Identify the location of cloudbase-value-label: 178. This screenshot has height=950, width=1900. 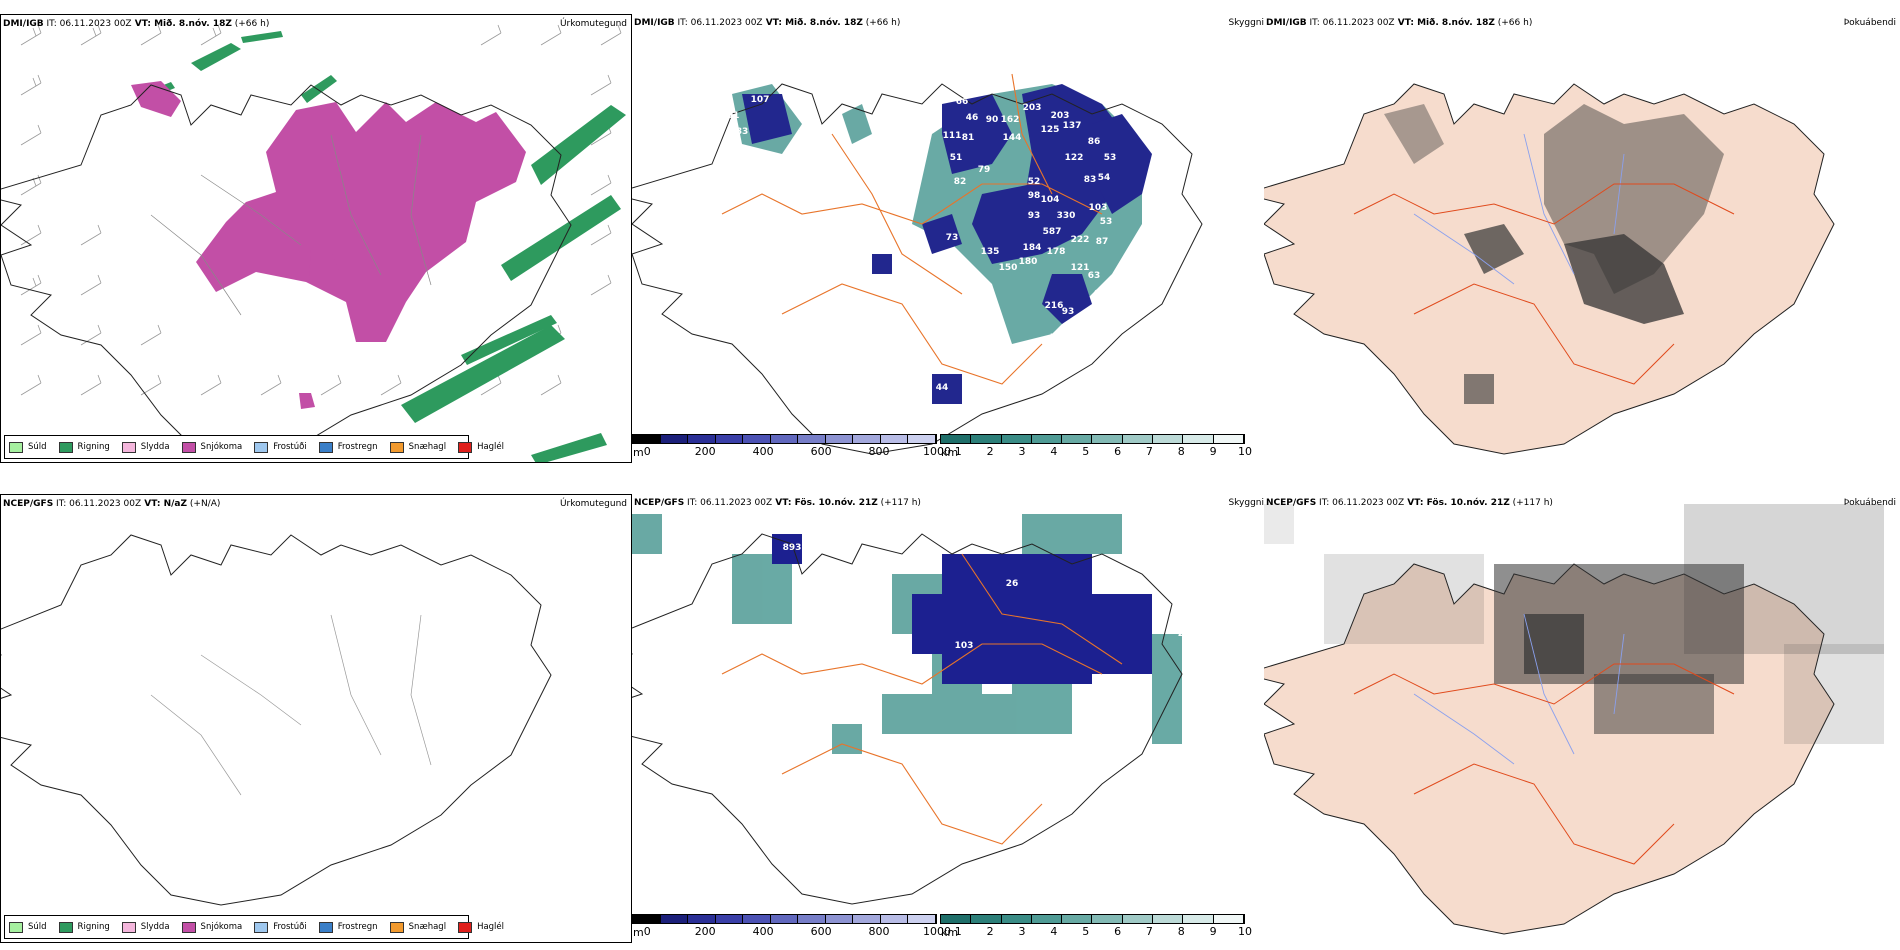
(1056, 252).